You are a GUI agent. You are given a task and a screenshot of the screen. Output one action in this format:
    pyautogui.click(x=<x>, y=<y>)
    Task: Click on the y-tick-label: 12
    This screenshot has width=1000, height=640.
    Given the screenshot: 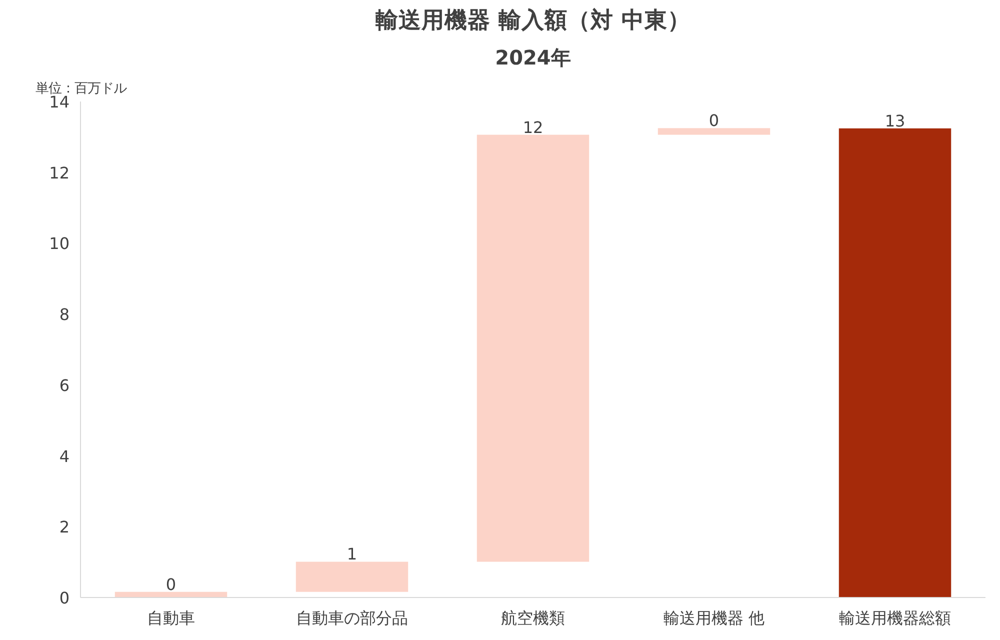 What is the action you would take?
    pyautogui.click(x=59, y=172)
    